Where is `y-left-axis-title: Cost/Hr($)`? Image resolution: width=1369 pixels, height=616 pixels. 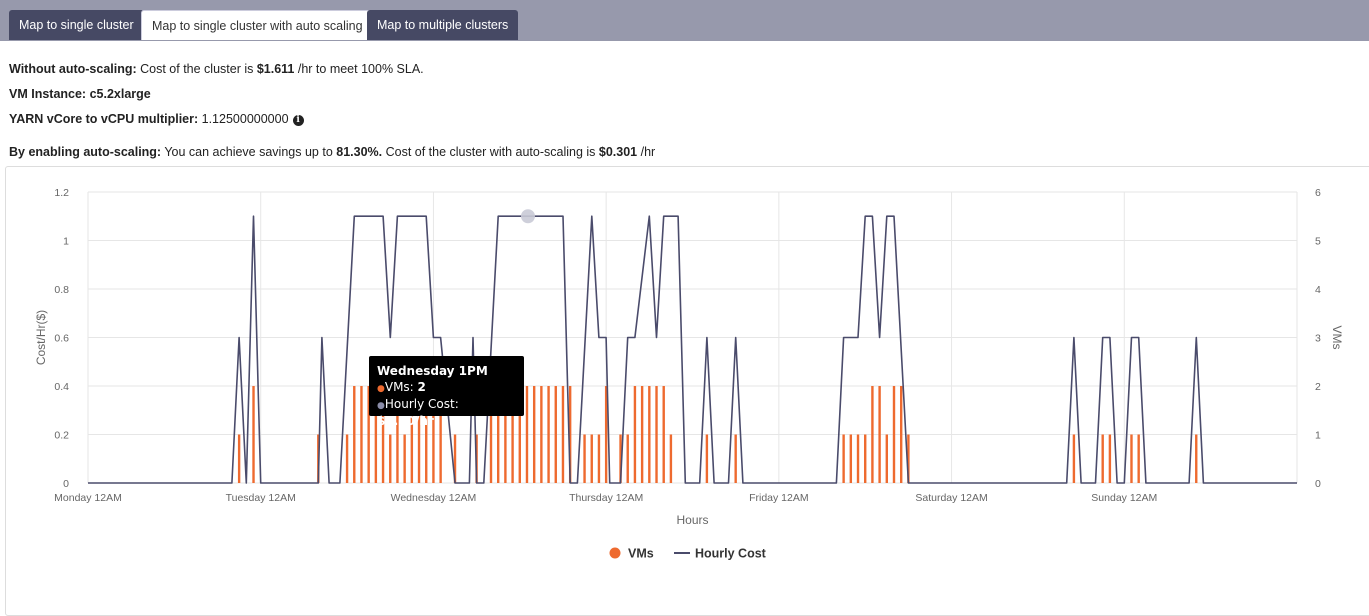 y-left-axis-title: Cost/Hr($) is located at coordinates (41, 337).